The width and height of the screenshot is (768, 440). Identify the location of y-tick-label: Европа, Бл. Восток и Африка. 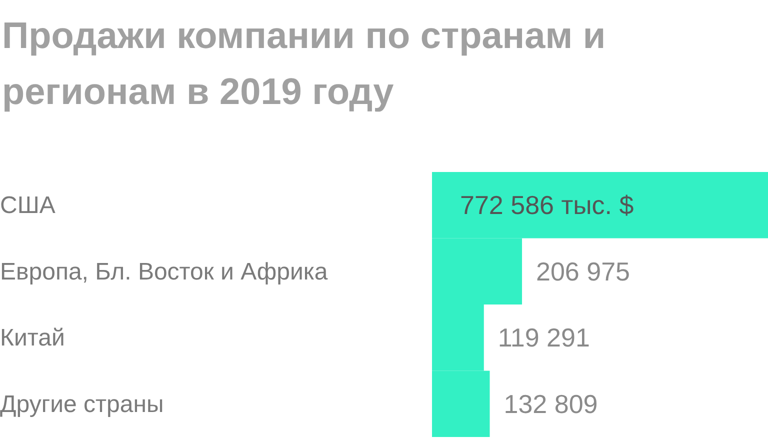
(164, 272).